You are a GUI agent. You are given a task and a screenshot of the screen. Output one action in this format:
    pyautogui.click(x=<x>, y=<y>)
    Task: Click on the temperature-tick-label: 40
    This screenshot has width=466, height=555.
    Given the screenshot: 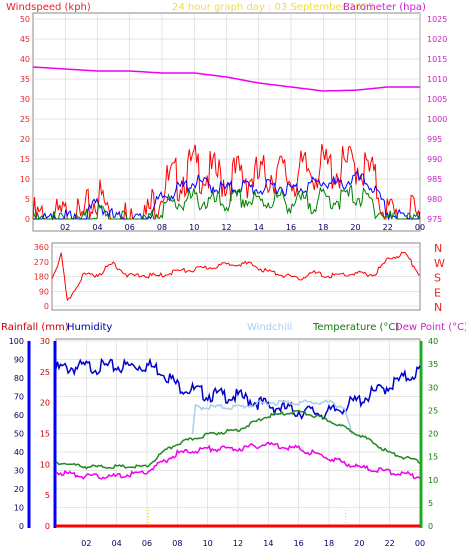 What is the action you would take?
    pyautogui.click(x=433, y=341)
    